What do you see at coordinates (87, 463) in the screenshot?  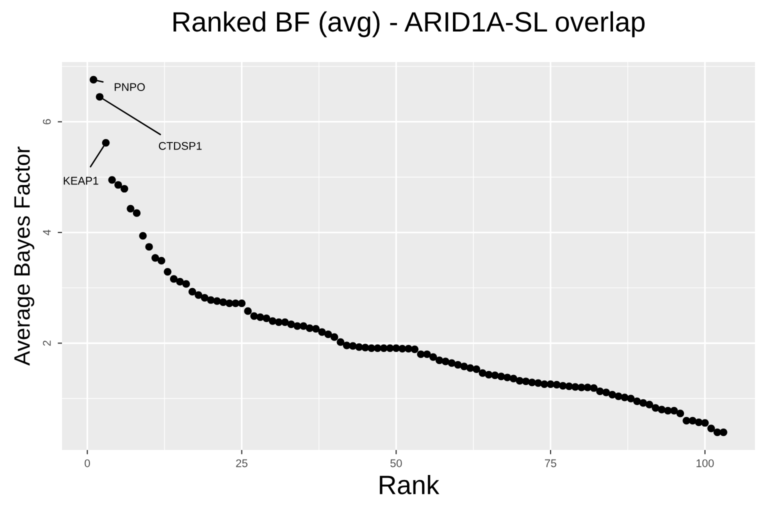 I see `x-tick-label: 0` at bounding box center [87, 463].